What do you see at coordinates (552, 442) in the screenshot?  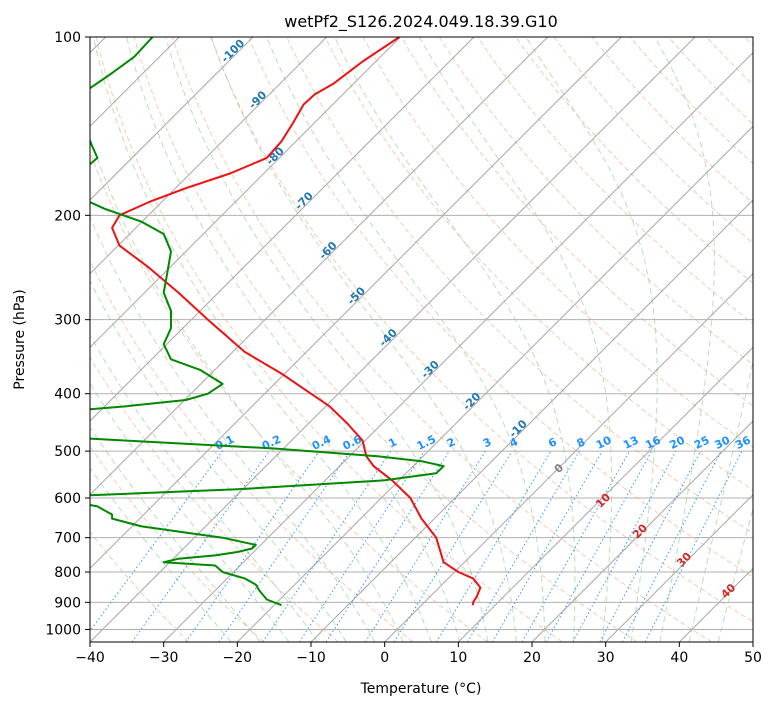 I see `mixing-ratio-label: 6` at bounding box center [552, 442].